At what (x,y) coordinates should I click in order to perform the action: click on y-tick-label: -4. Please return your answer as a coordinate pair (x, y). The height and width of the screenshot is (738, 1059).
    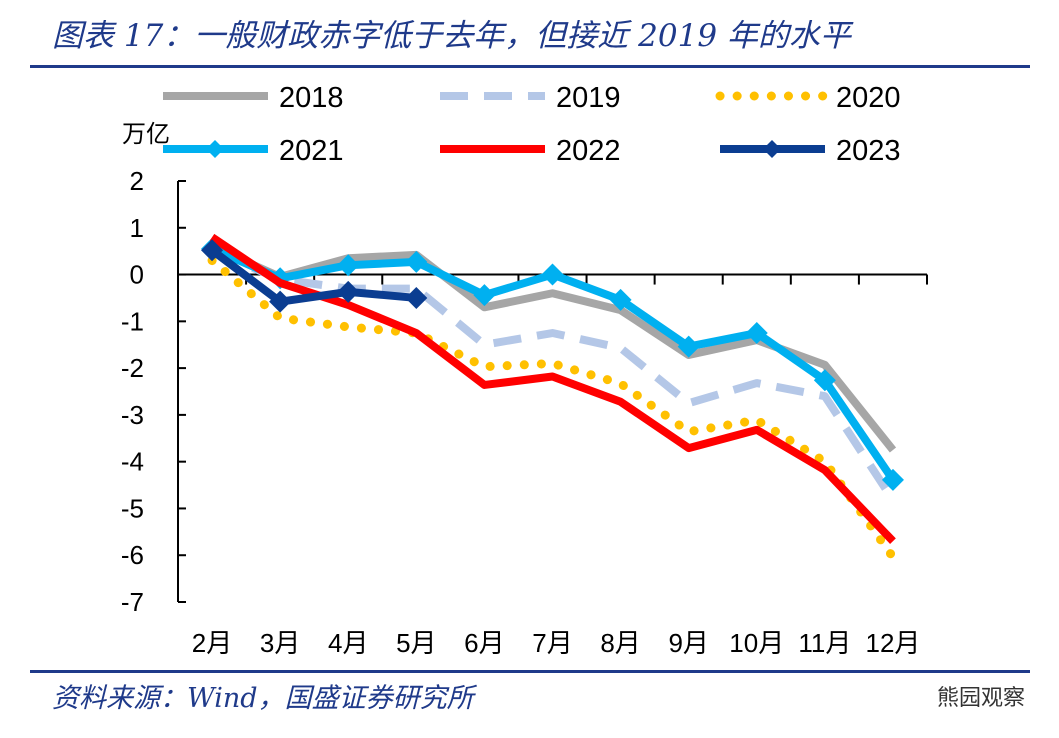
    Looking at the image, I should click on (132, 462).